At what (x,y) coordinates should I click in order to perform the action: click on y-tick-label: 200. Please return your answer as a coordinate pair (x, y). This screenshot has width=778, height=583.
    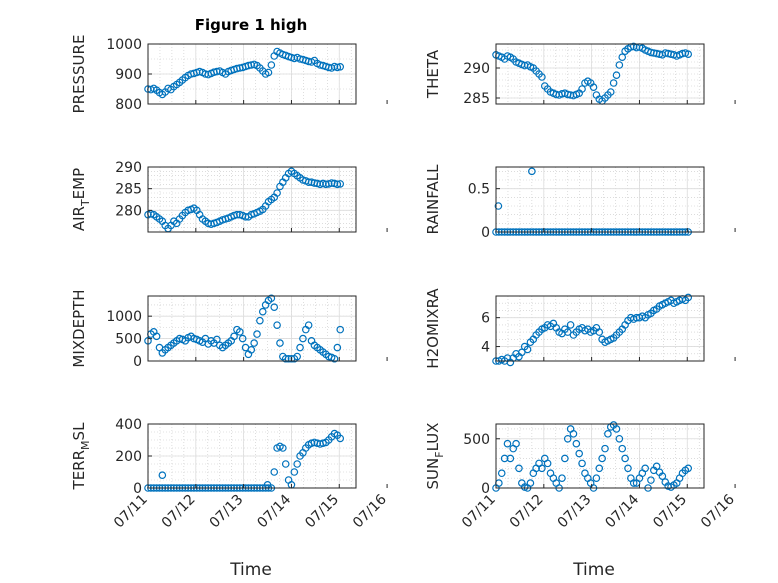
    Looking at the image, I should click on (128, 457).